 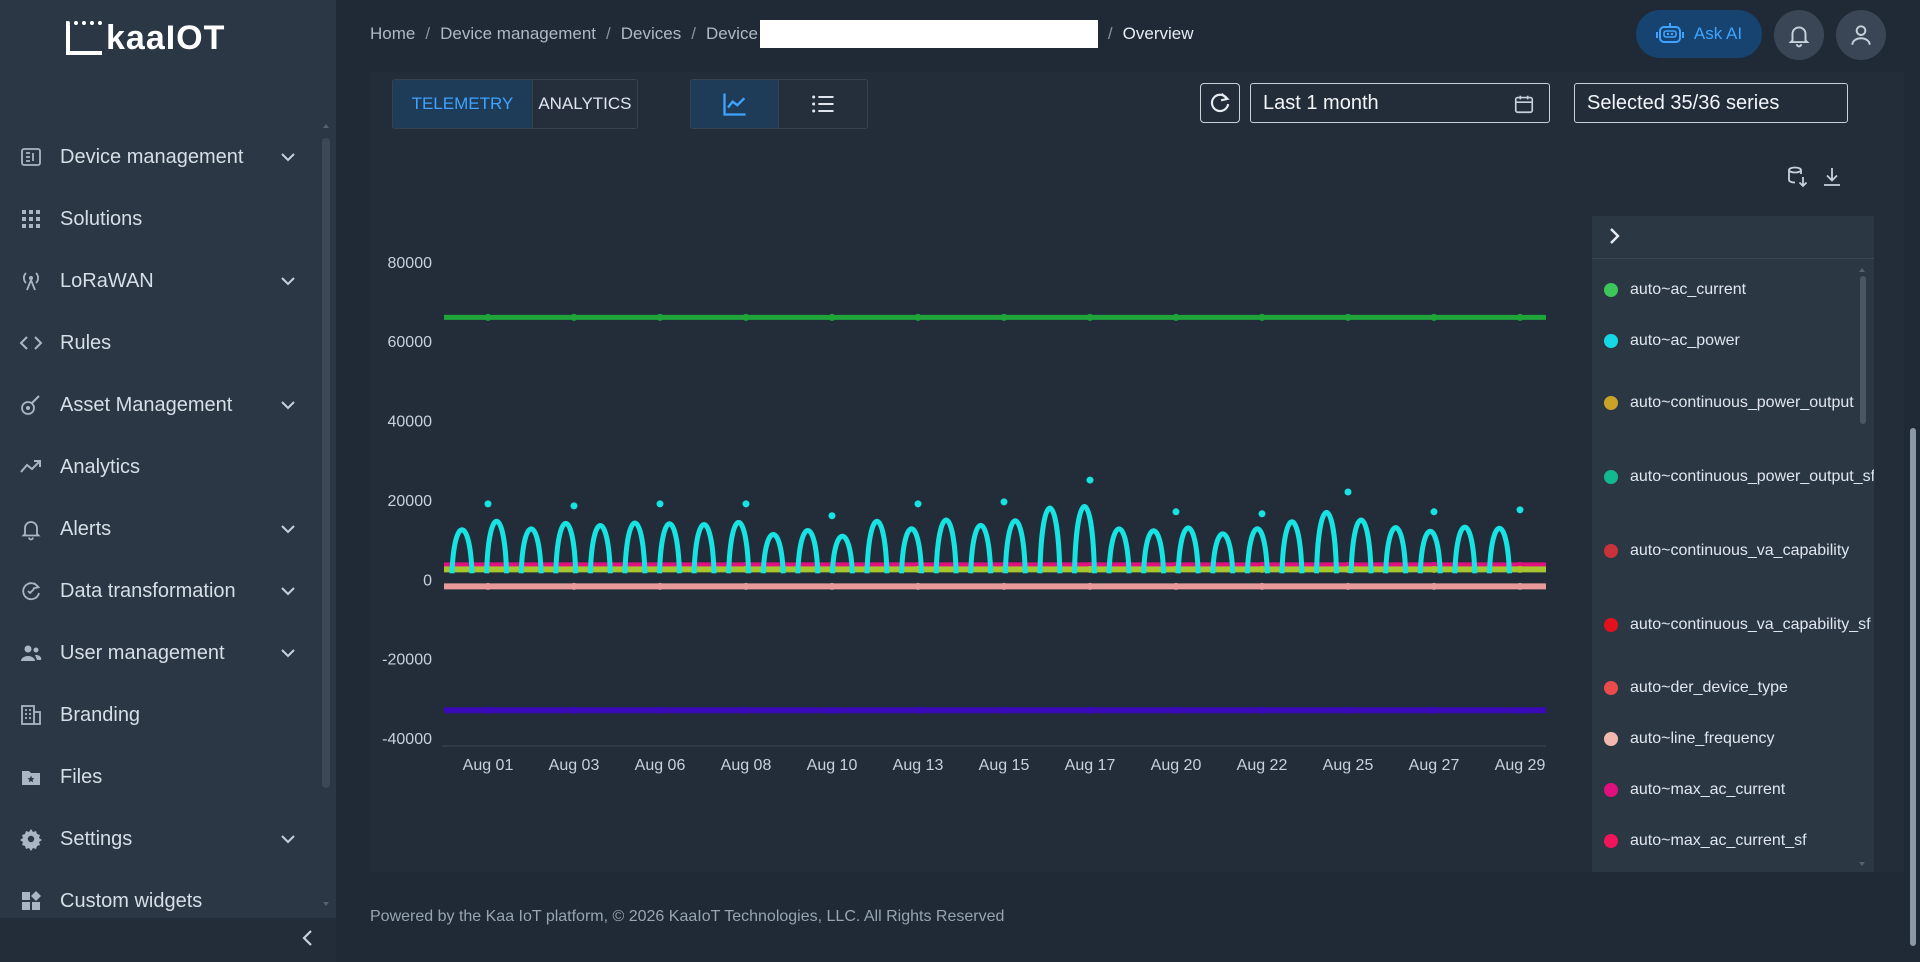 I want to click on sidebar-item-lorawan: LoRaWAN, so click(x=160, y=281).